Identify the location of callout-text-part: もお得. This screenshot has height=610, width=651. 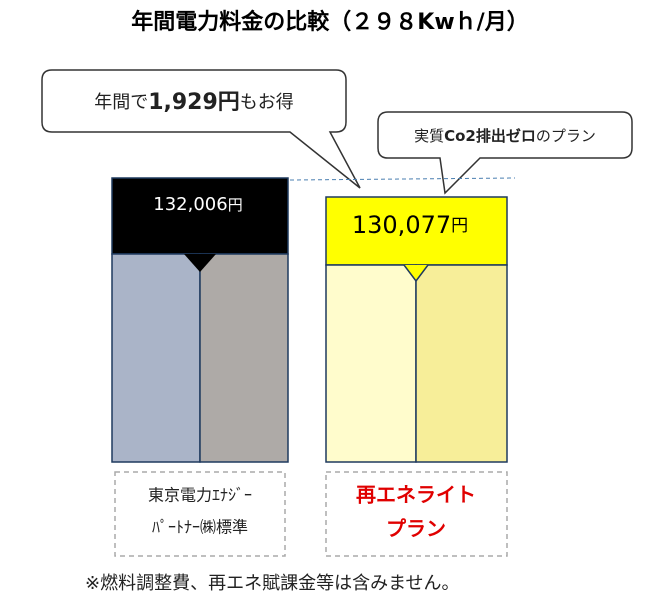
(267, 102).